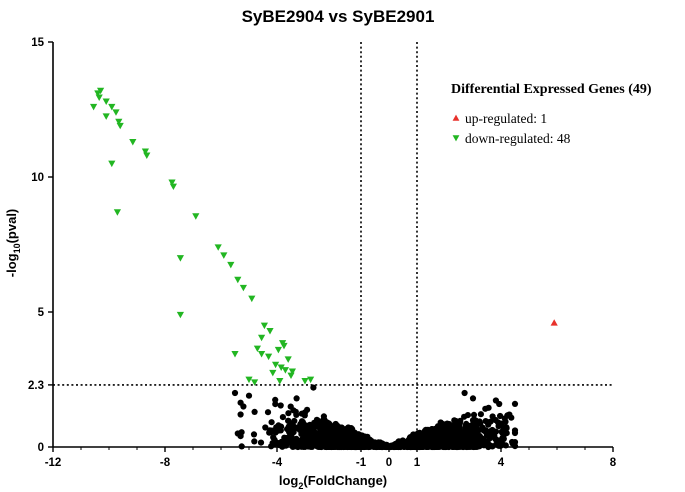 This screenshot has height=492, width=685. I want to click on x-tick-label: 4, so click(501, 463).